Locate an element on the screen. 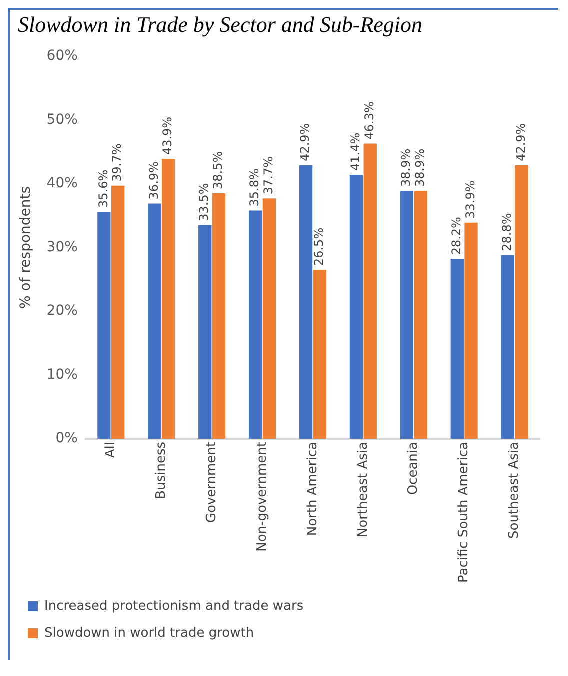  y-tick-label: 50% is located at coordinates (62, 120).